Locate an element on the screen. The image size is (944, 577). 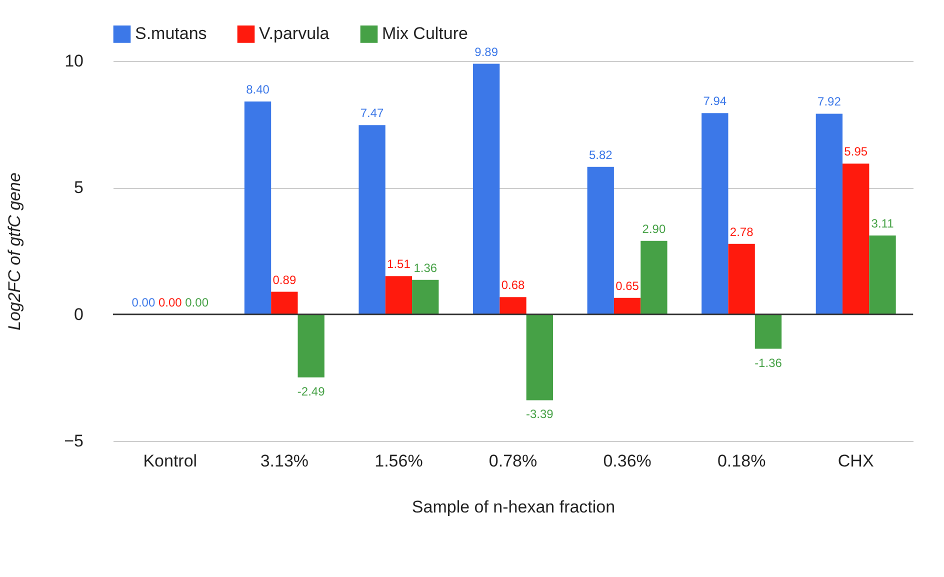
text: 1.51 is located at coordinates (398, 264).